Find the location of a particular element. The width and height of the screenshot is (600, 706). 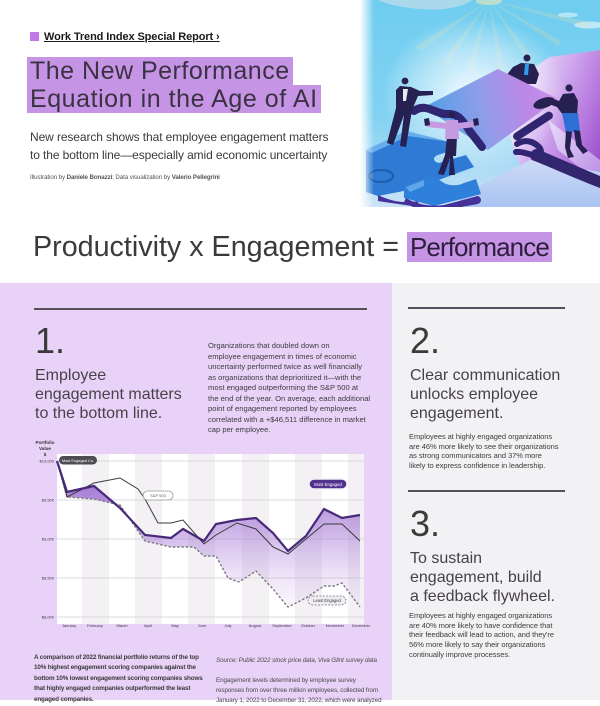

svg-text: June is located at coordinates (202, 625).